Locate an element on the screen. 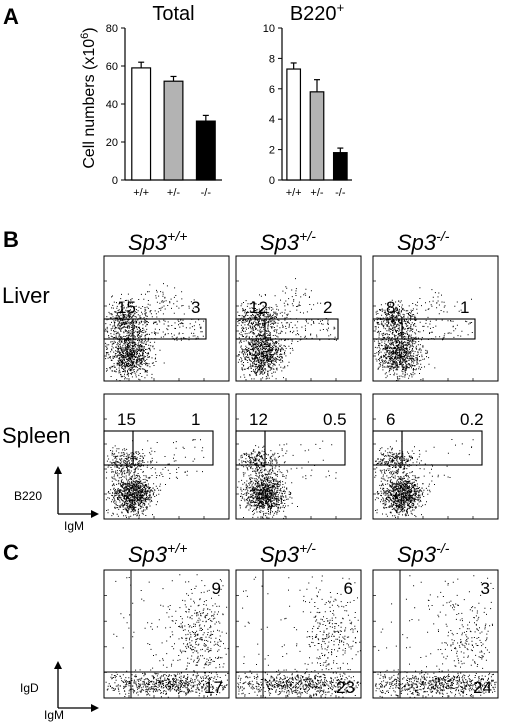  chart-title: Total is located at coordinates (173, 14).